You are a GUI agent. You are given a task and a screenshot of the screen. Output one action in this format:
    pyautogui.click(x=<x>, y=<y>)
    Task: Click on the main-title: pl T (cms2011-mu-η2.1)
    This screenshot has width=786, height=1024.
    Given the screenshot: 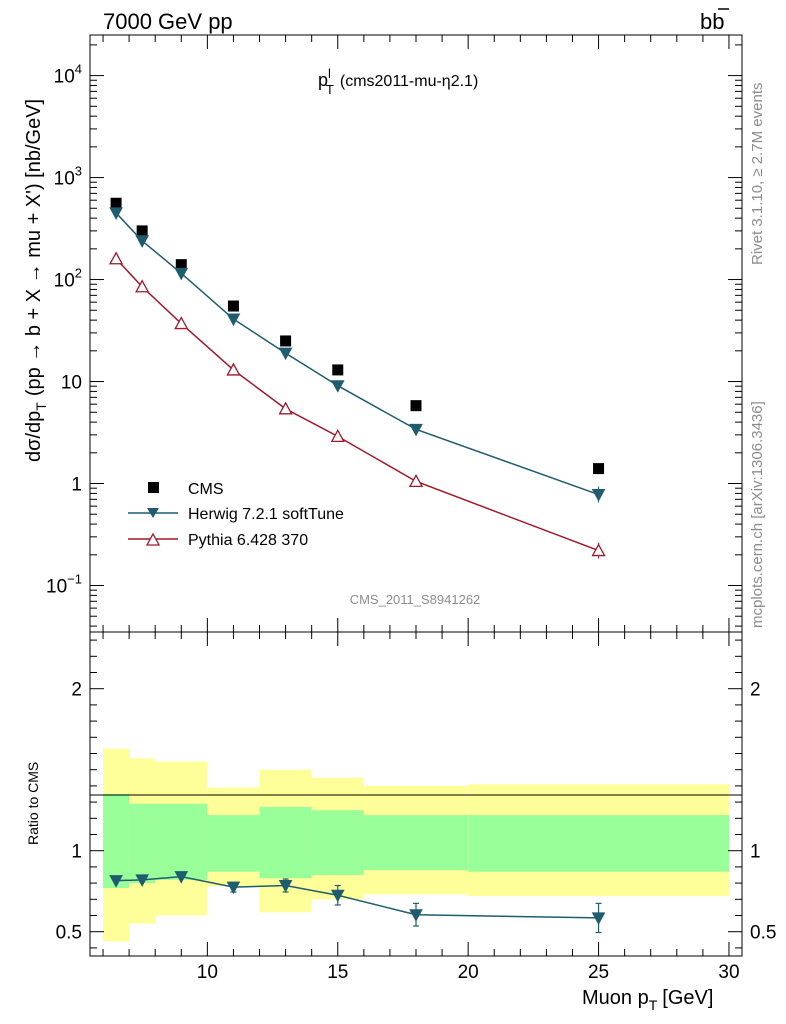 What is the action you would take?
    pyautogui.click(x=398, y=81)
    